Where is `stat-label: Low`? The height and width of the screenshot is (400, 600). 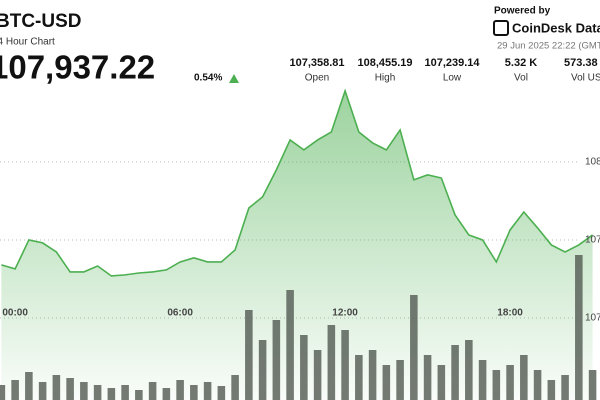 stat-label: Low is located at coordinates (452, 78).